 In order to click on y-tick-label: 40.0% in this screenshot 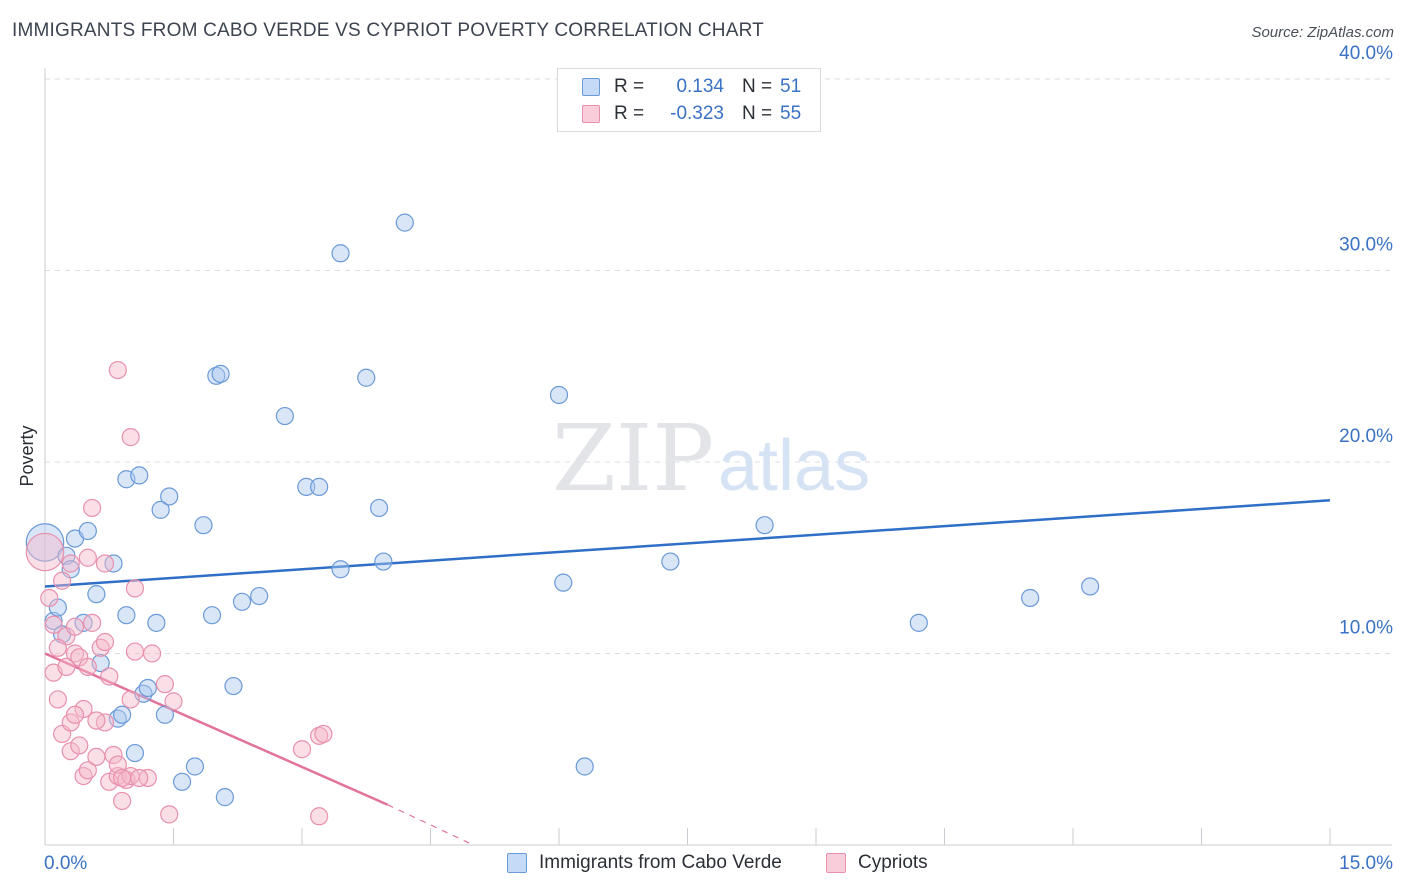, I will do `click(1366, 53)`.